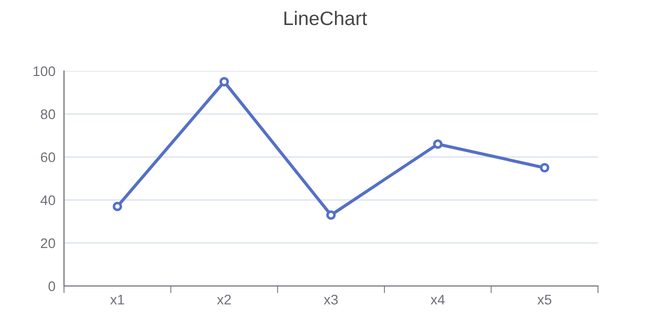  Describe the element at coordinates (48, 114) in the screenshot. I see `y-tick-label: 80` at that location.